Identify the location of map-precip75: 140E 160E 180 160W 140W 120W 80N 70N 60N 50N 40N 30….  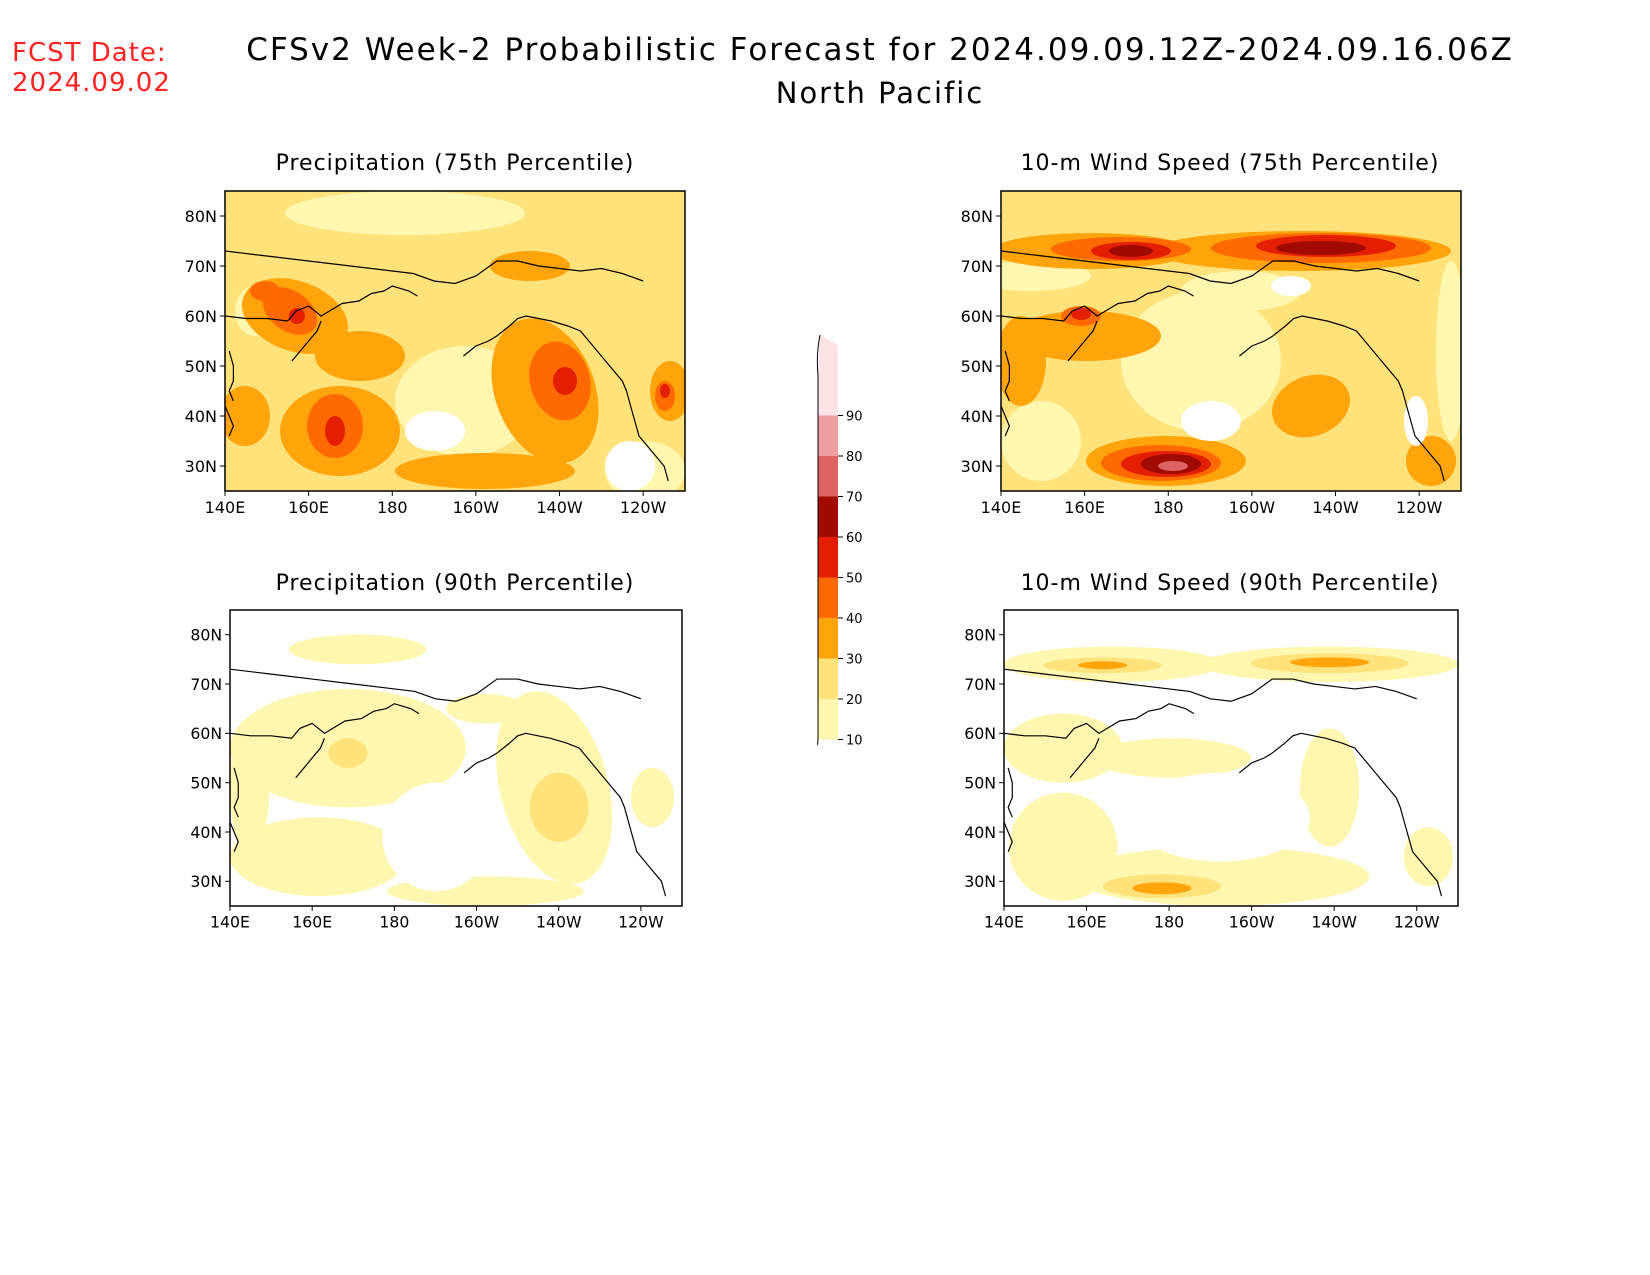
(435, 353).